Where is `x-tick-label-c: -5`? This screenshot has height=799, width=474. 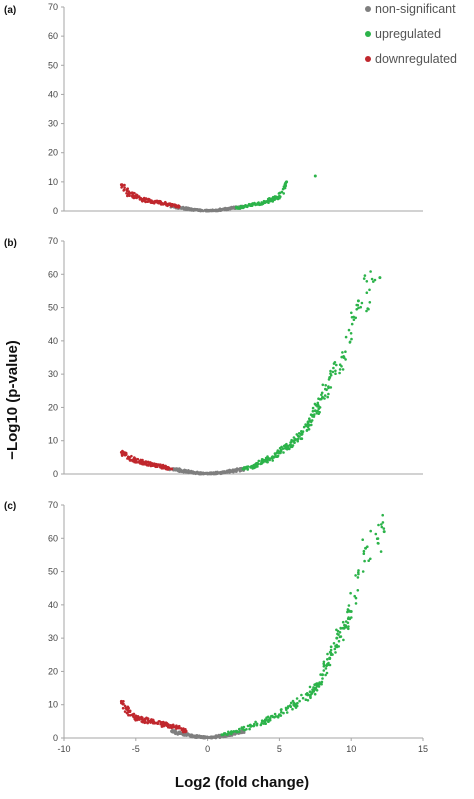
x-tick-label-c: -5 is located at coordinates (136, 749).